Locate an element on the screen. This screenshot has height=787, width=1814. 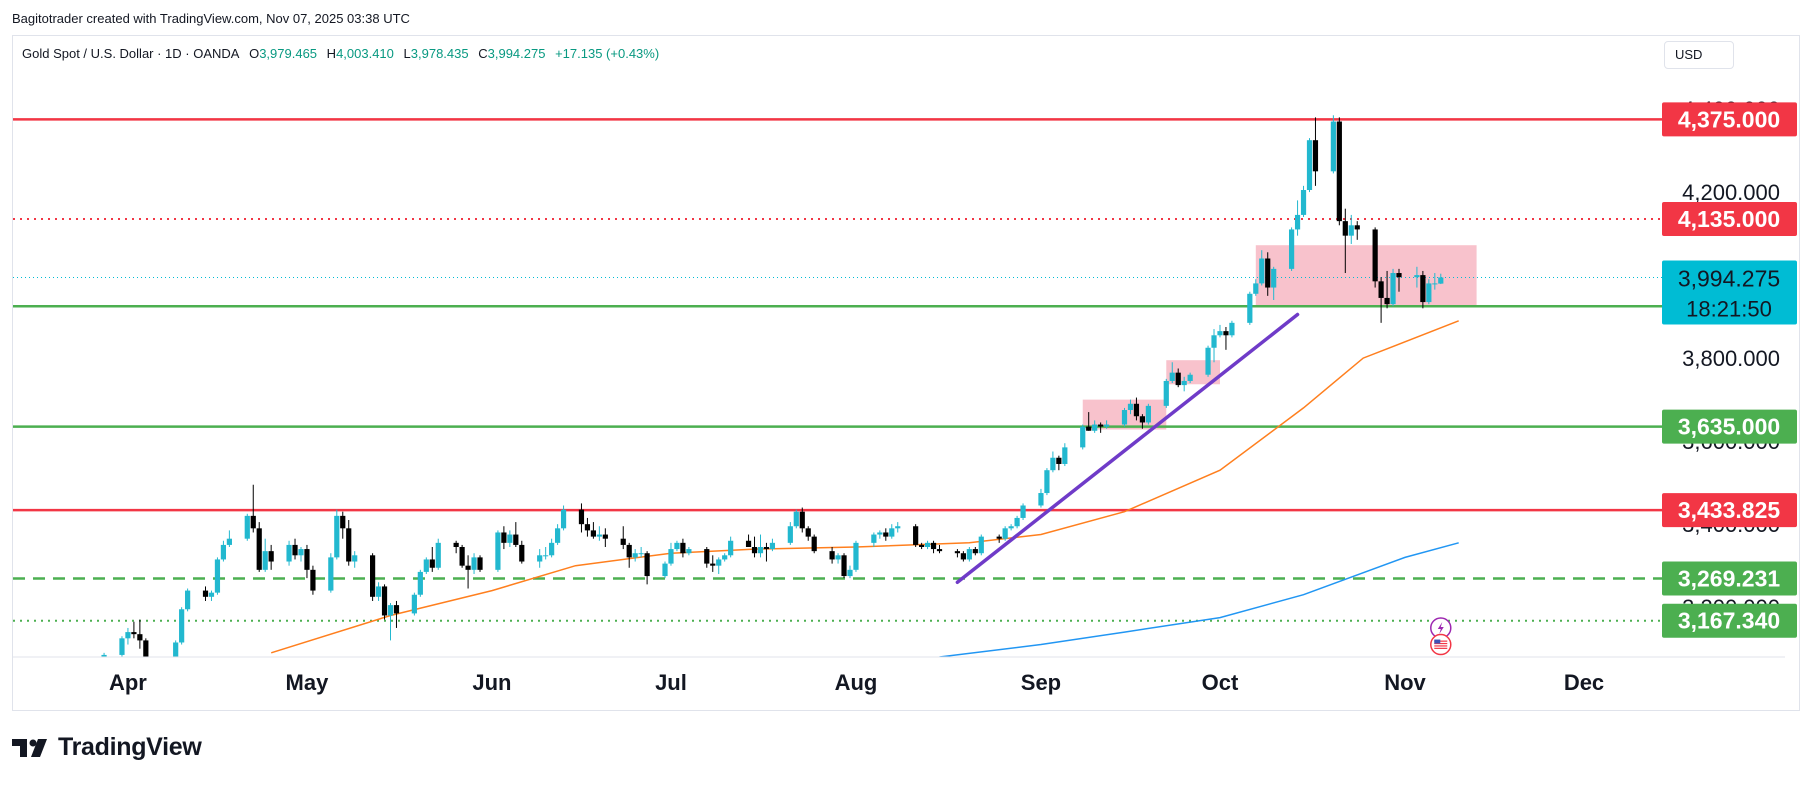
x-tick-label: Jun is located at coordinates (491, 682).